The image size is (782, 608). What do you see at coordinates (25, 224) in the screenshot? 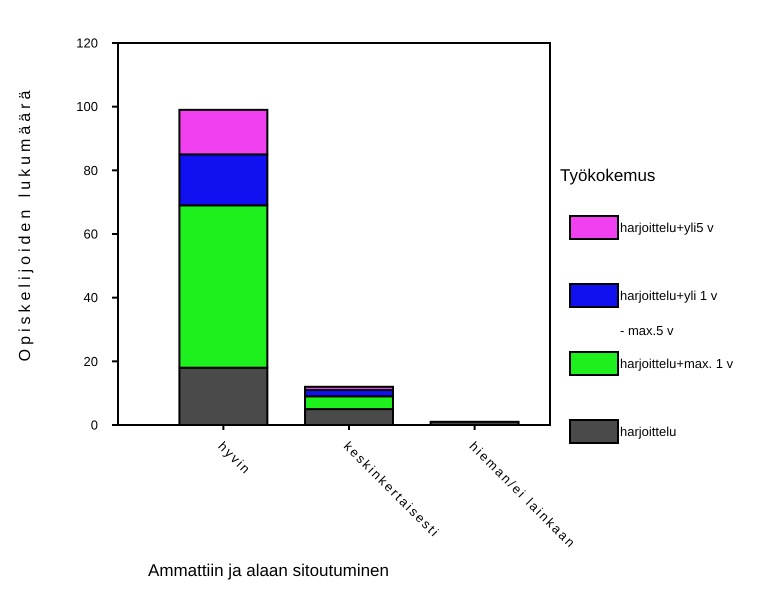
I see `y-axis-title: Opiskelijoiden lukumäärä` at bounding box center [25, 224].